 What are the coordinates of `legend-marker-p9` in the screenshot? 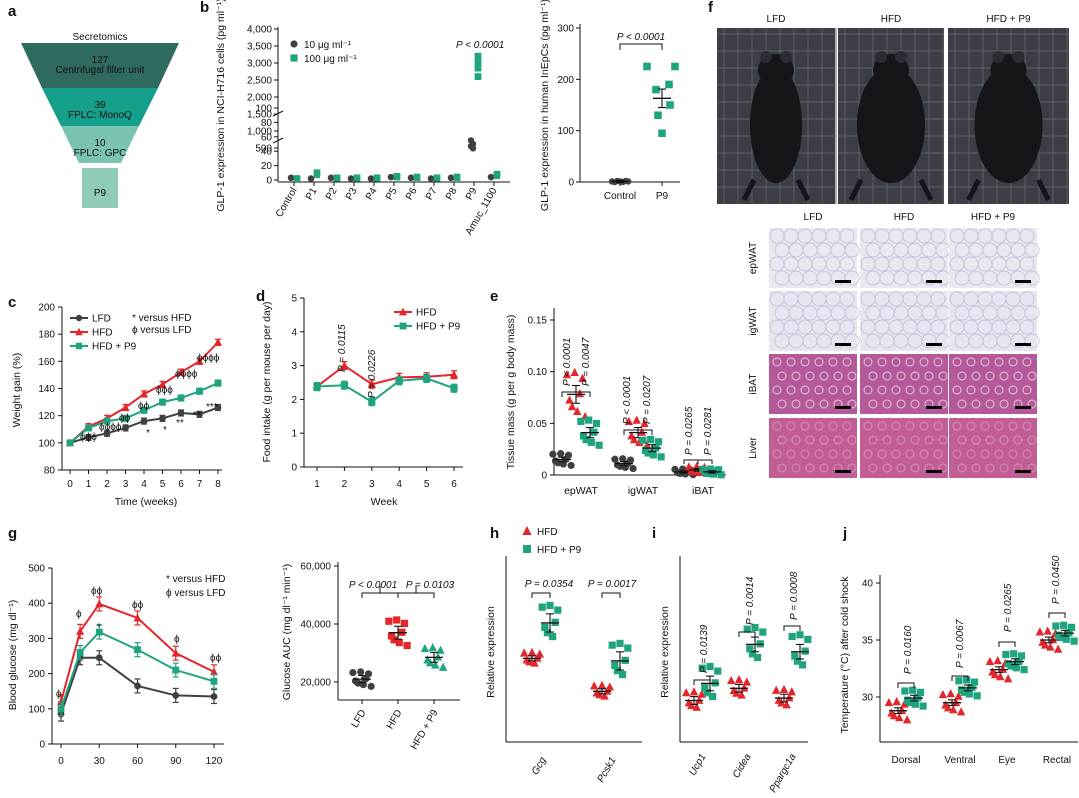 It's located at (527, 549).